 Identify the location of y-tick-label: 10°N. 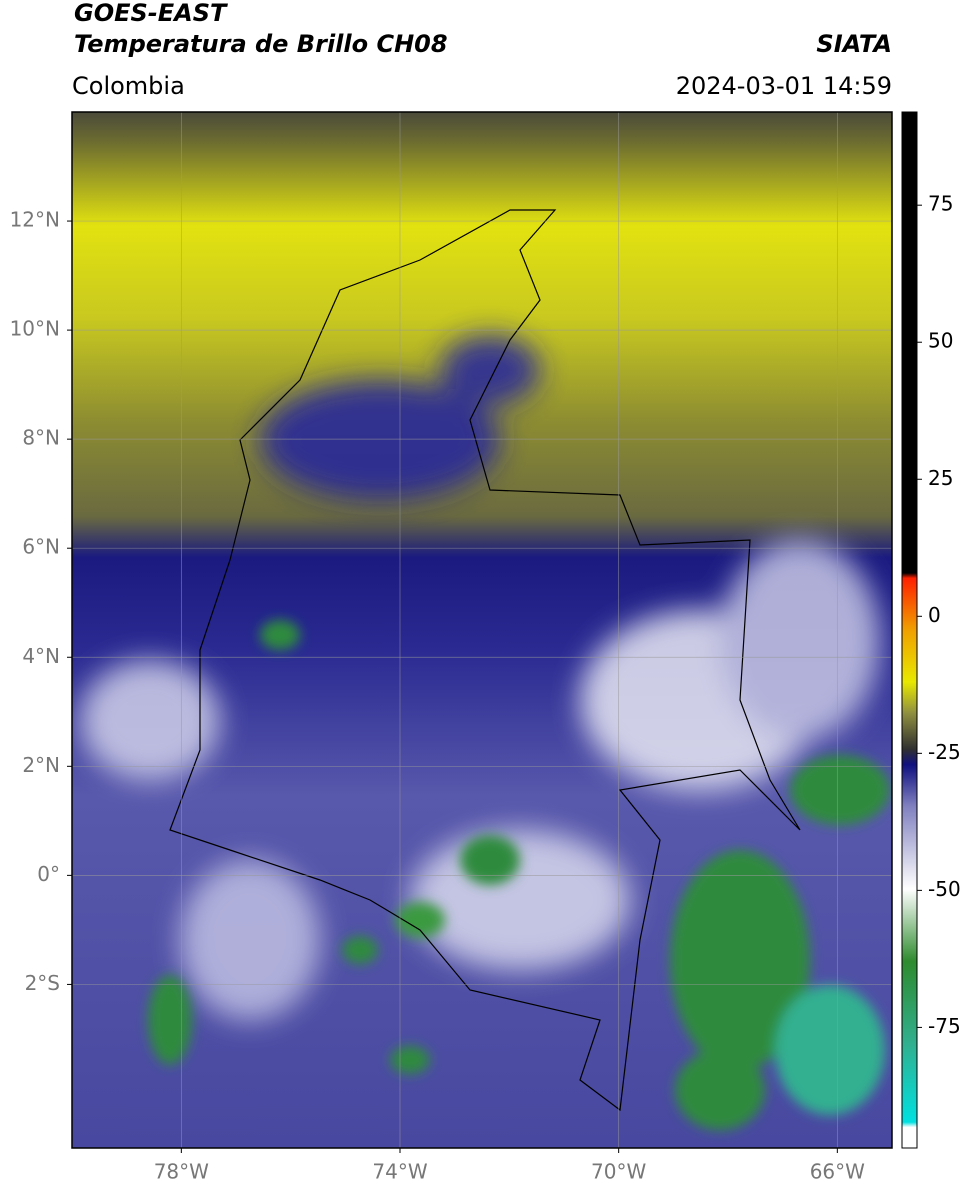
(35, 329).